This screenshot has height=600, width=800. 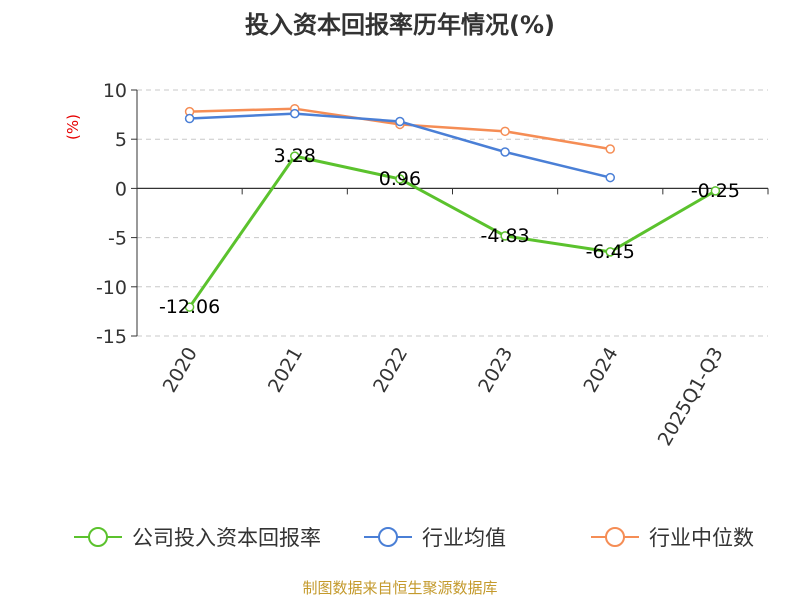 I want to click on legend-label-2: 行业中位数, so click(x=701, y=538).